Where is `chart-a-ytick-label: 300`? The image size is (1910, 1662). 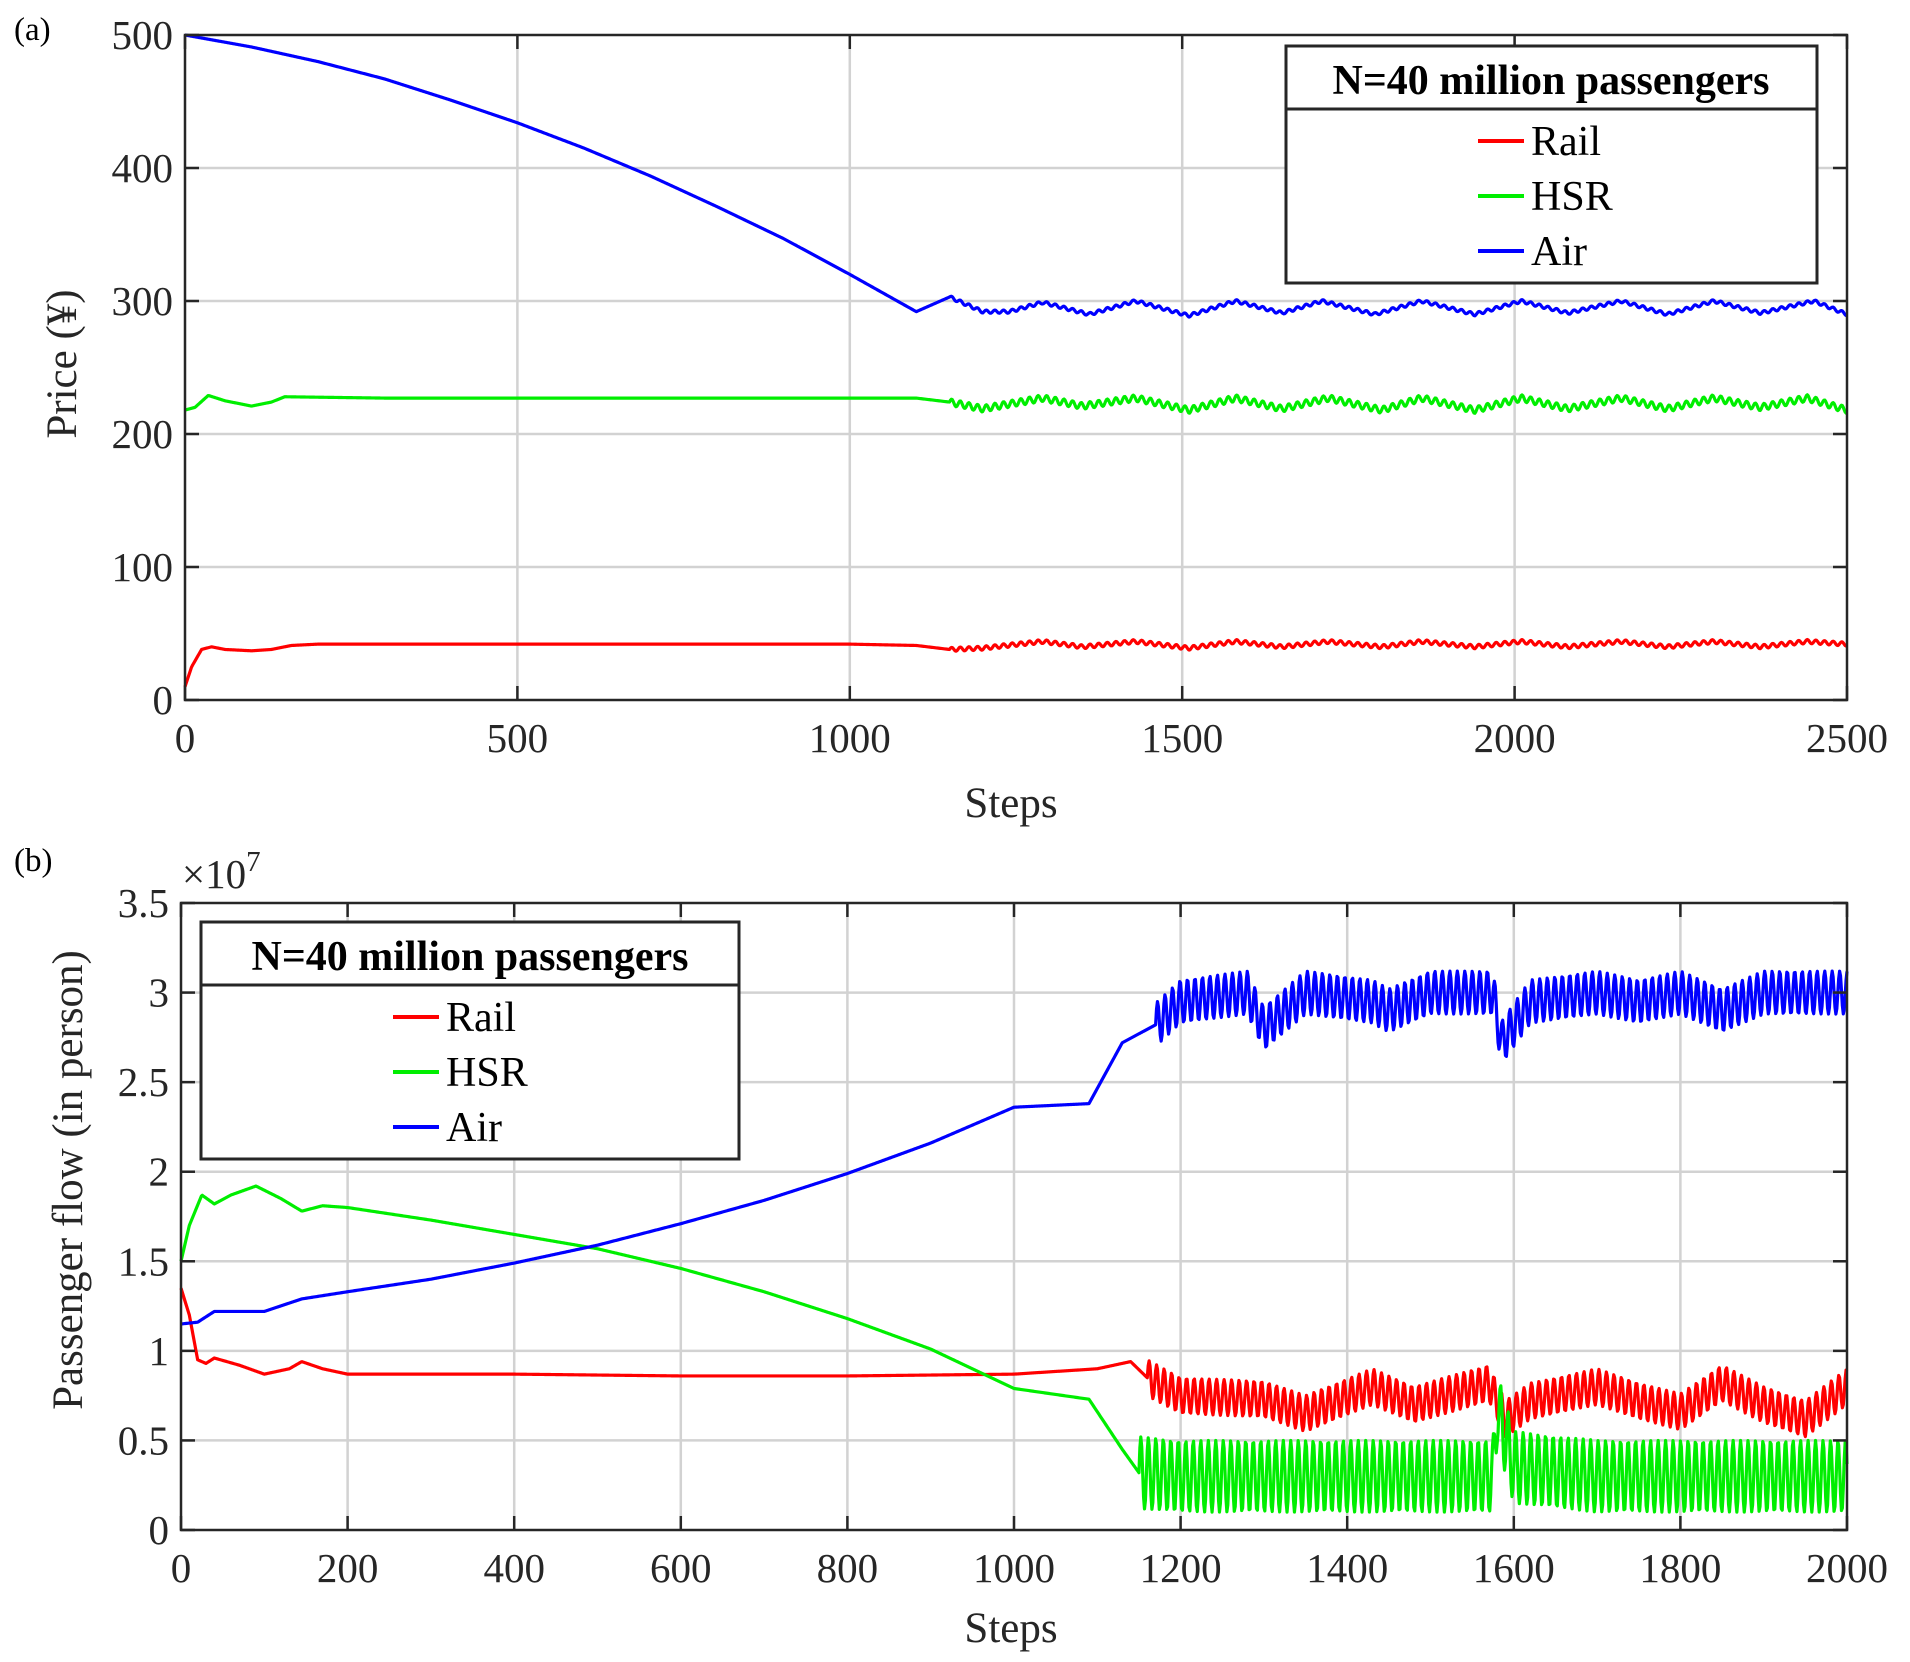 chart-a-ytick-label: 300 is located at coordinates (143, 301).